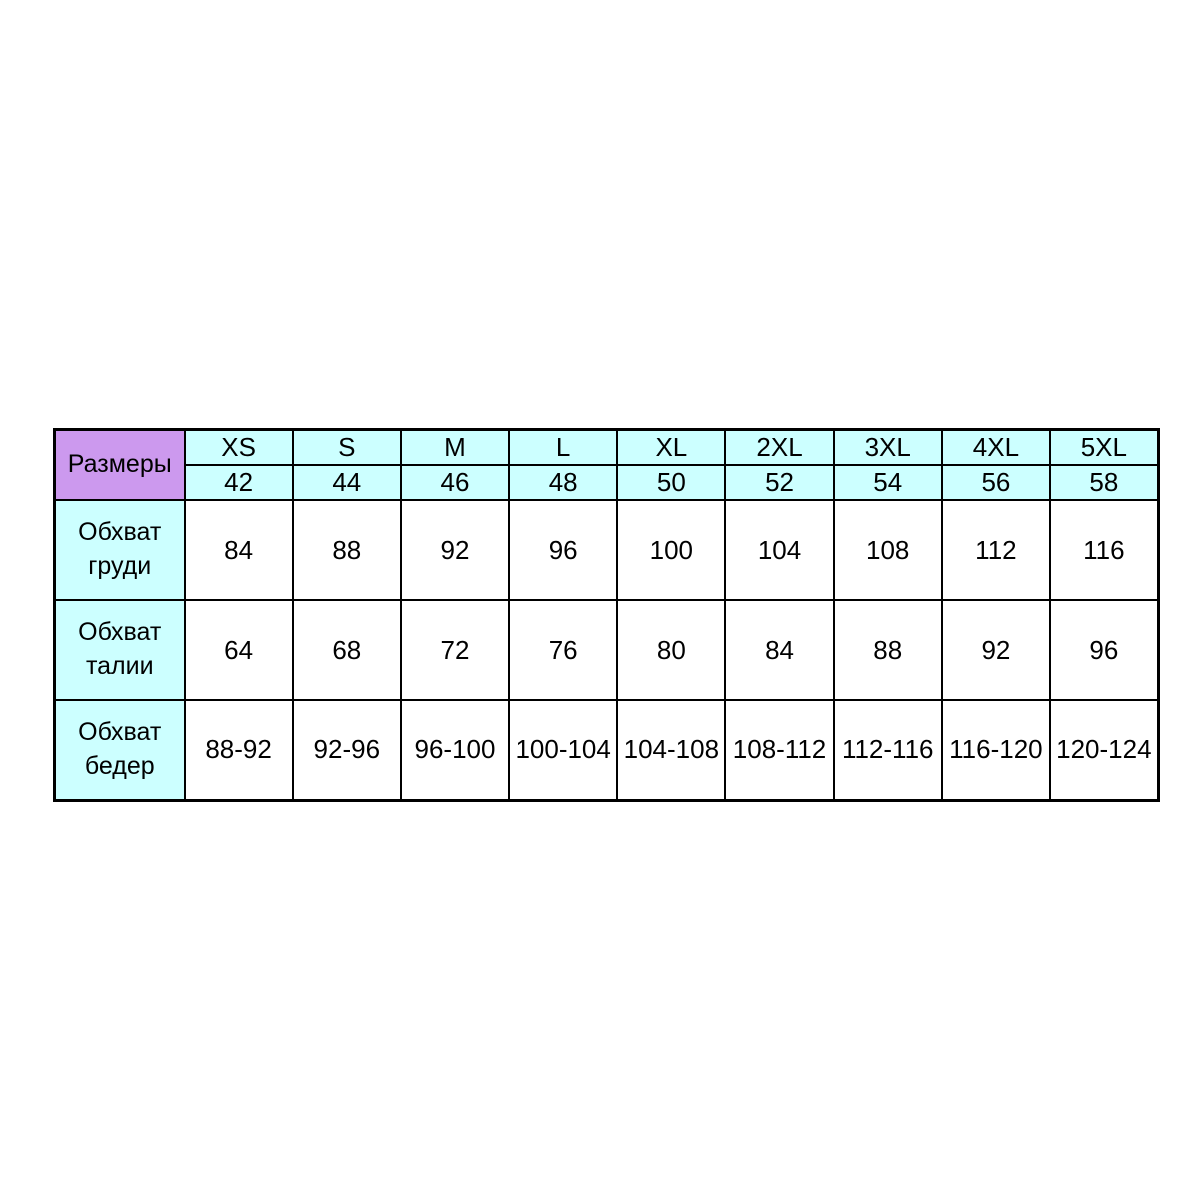  I want to click on measurement-label-line2: груди, so click(120, 566).